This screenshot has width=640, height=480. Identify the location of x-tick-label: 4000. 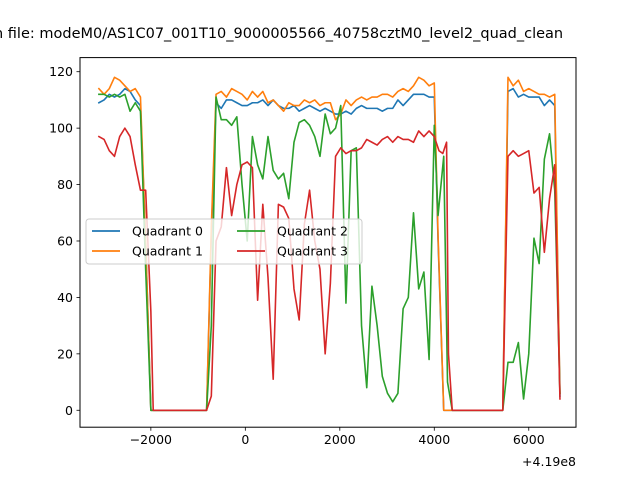
(434, 439).